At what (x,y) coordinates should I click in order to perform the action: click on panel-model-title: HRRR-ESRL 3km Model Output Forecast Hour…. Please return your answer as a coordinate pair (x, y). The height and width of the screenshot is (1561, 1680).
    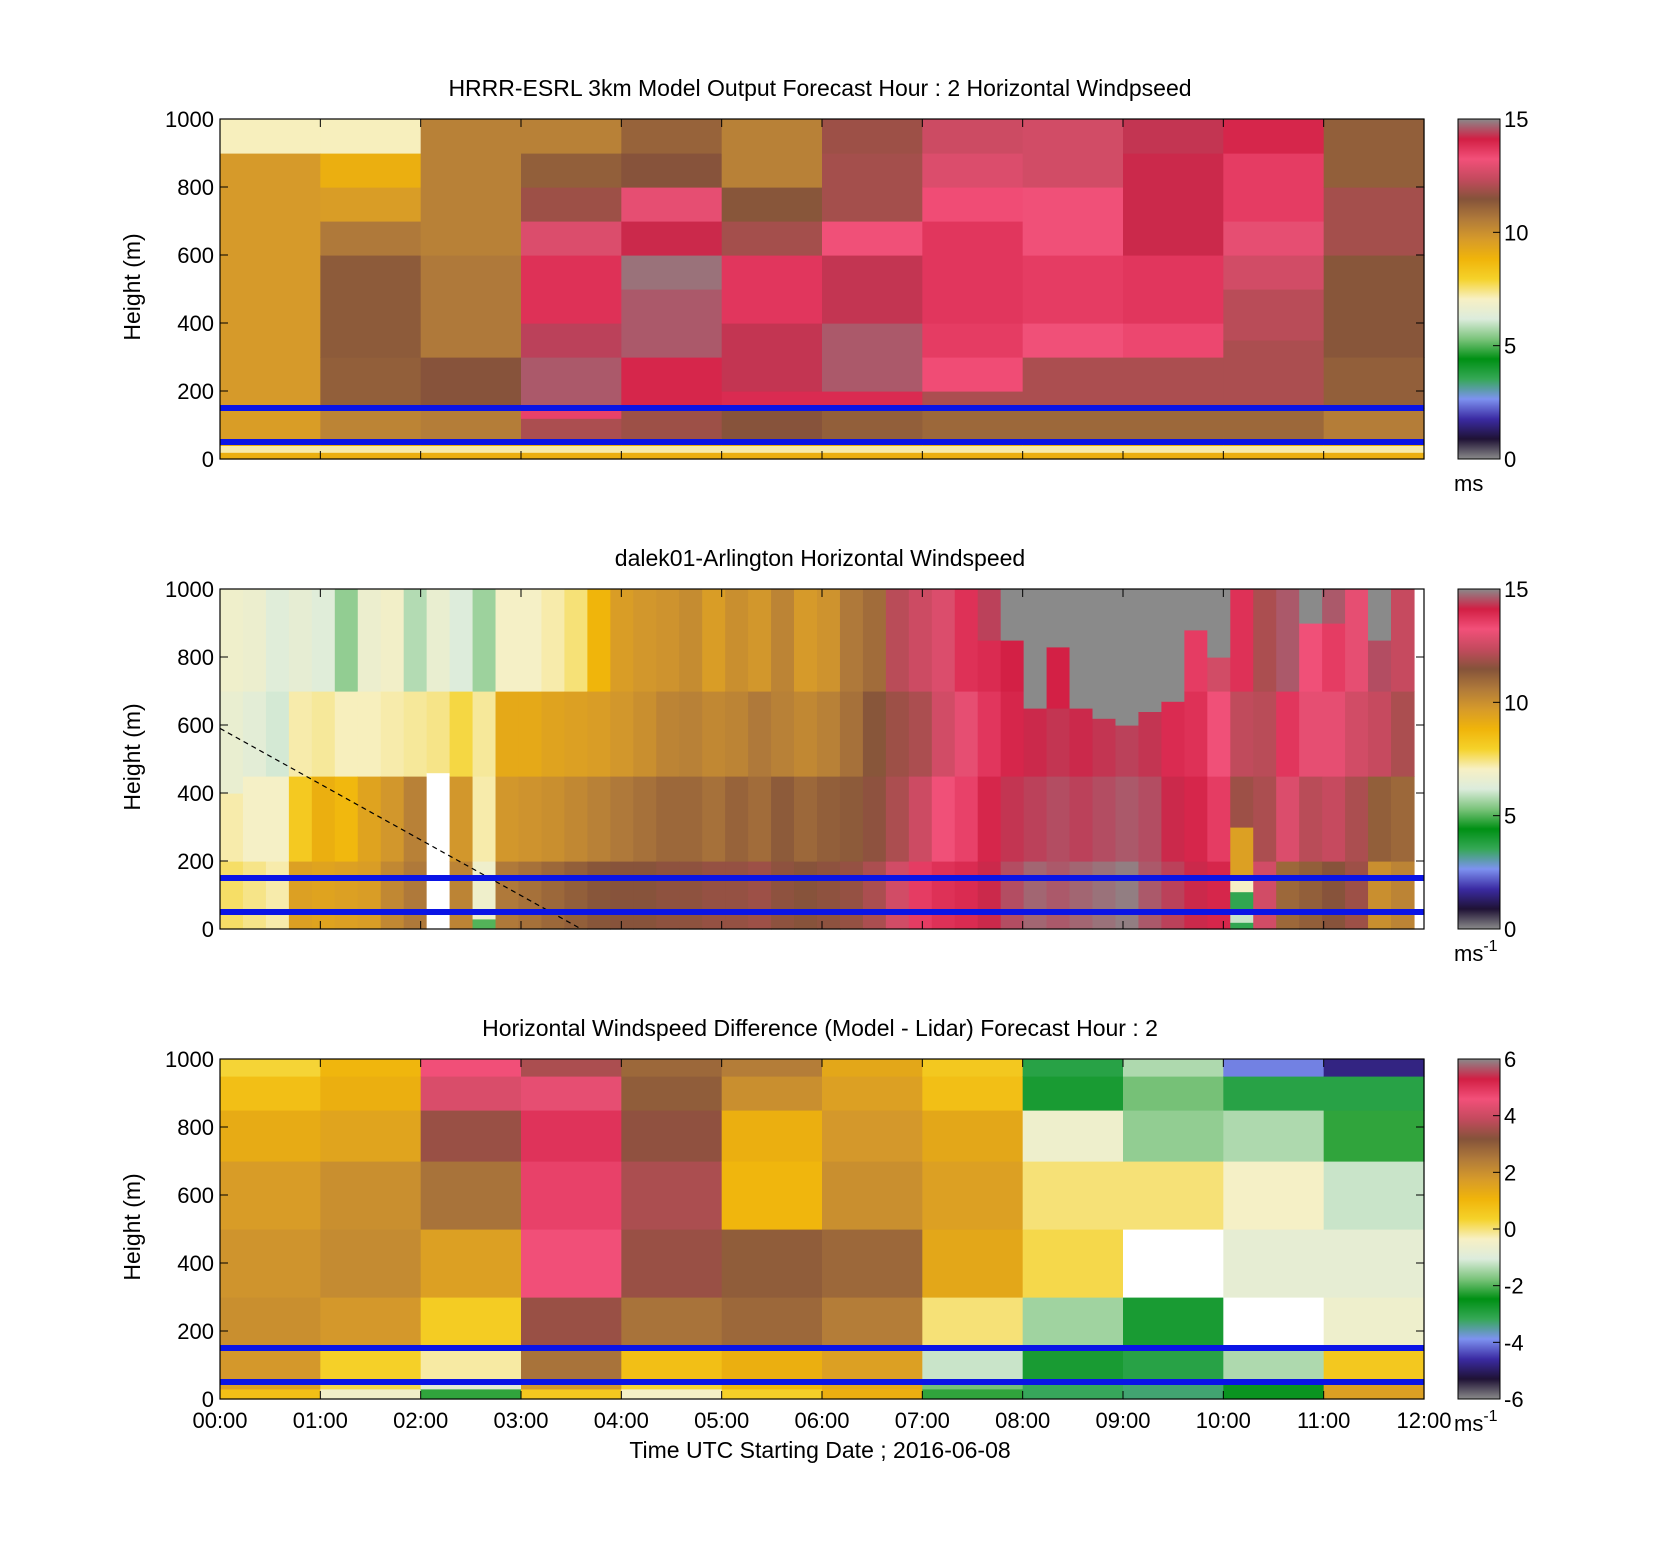
    Looking at the image, I should click on (819, 88).